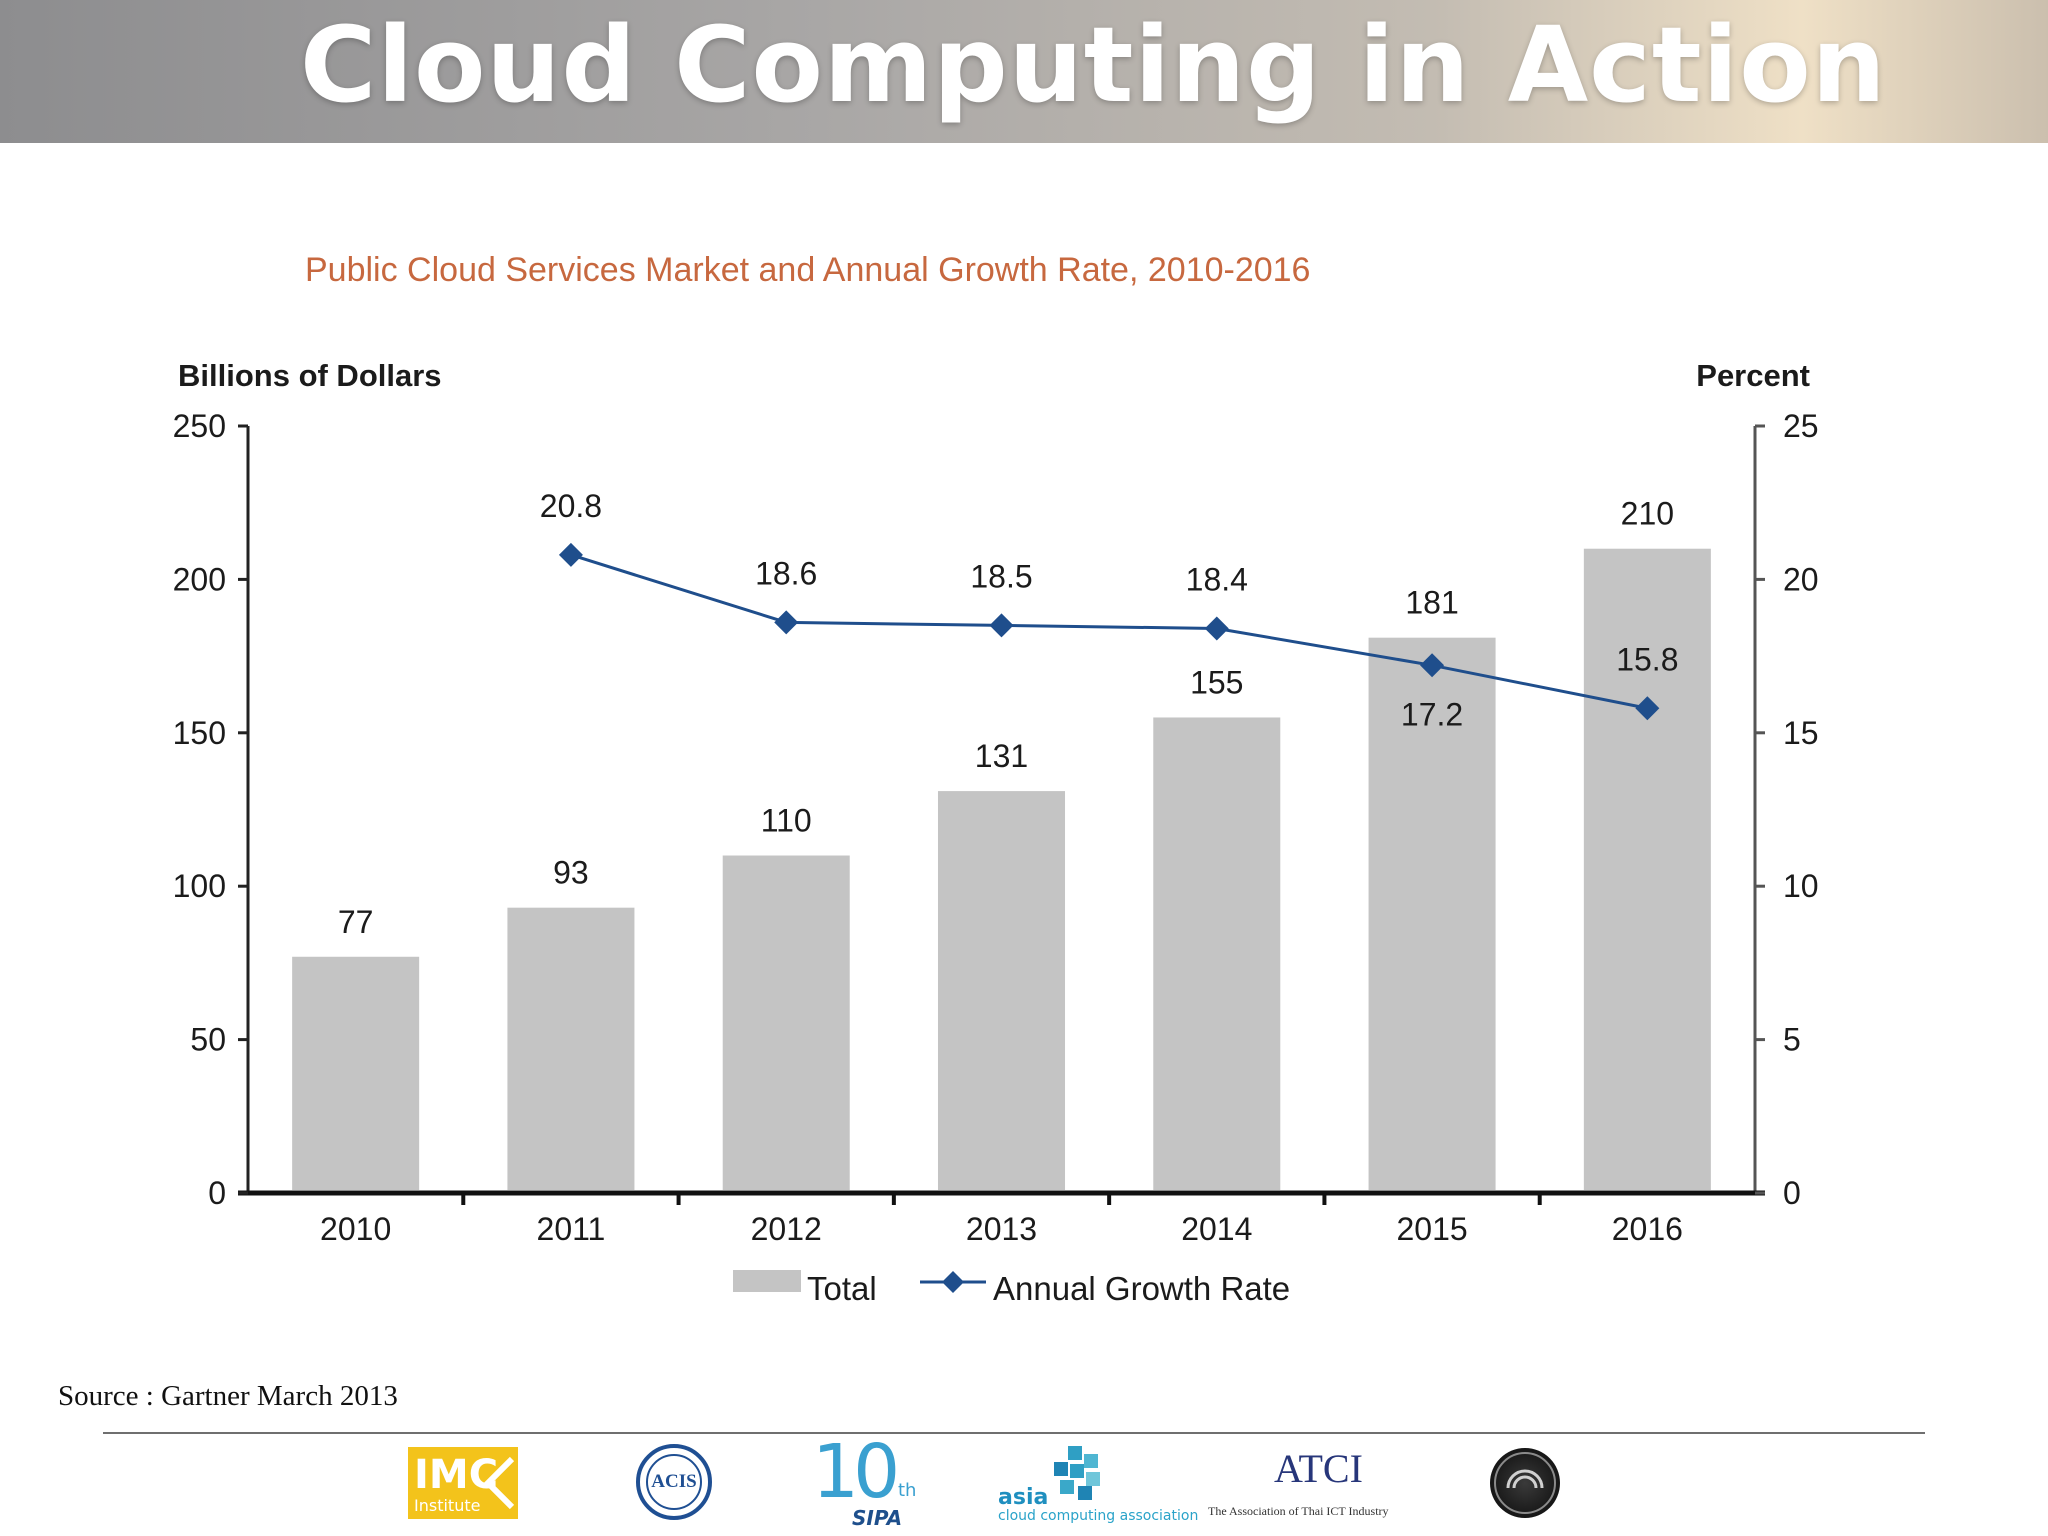  What do you see at coordinates (1109, 631) in the screenshot?
I see `growth-rate-line` at bounding box center [1109, 631].